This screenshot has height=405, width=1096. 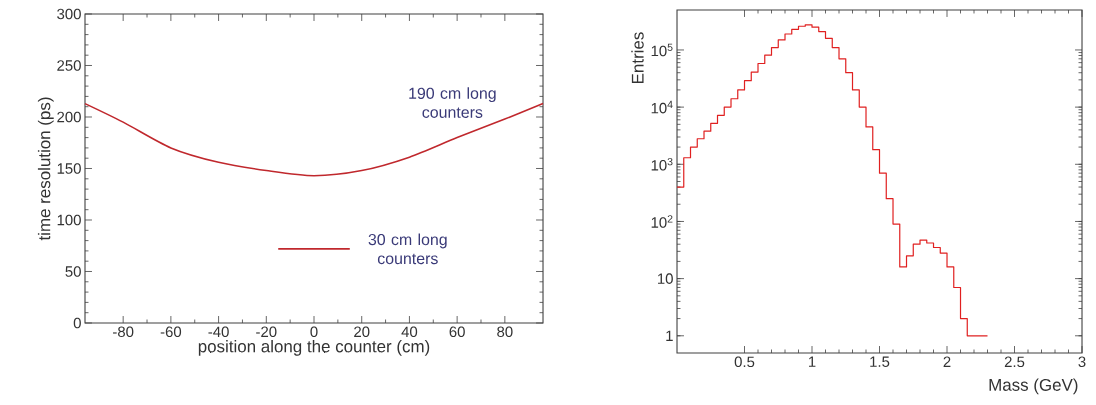 I want to click on x-tick-label: 80, so click(x=505, y=332).